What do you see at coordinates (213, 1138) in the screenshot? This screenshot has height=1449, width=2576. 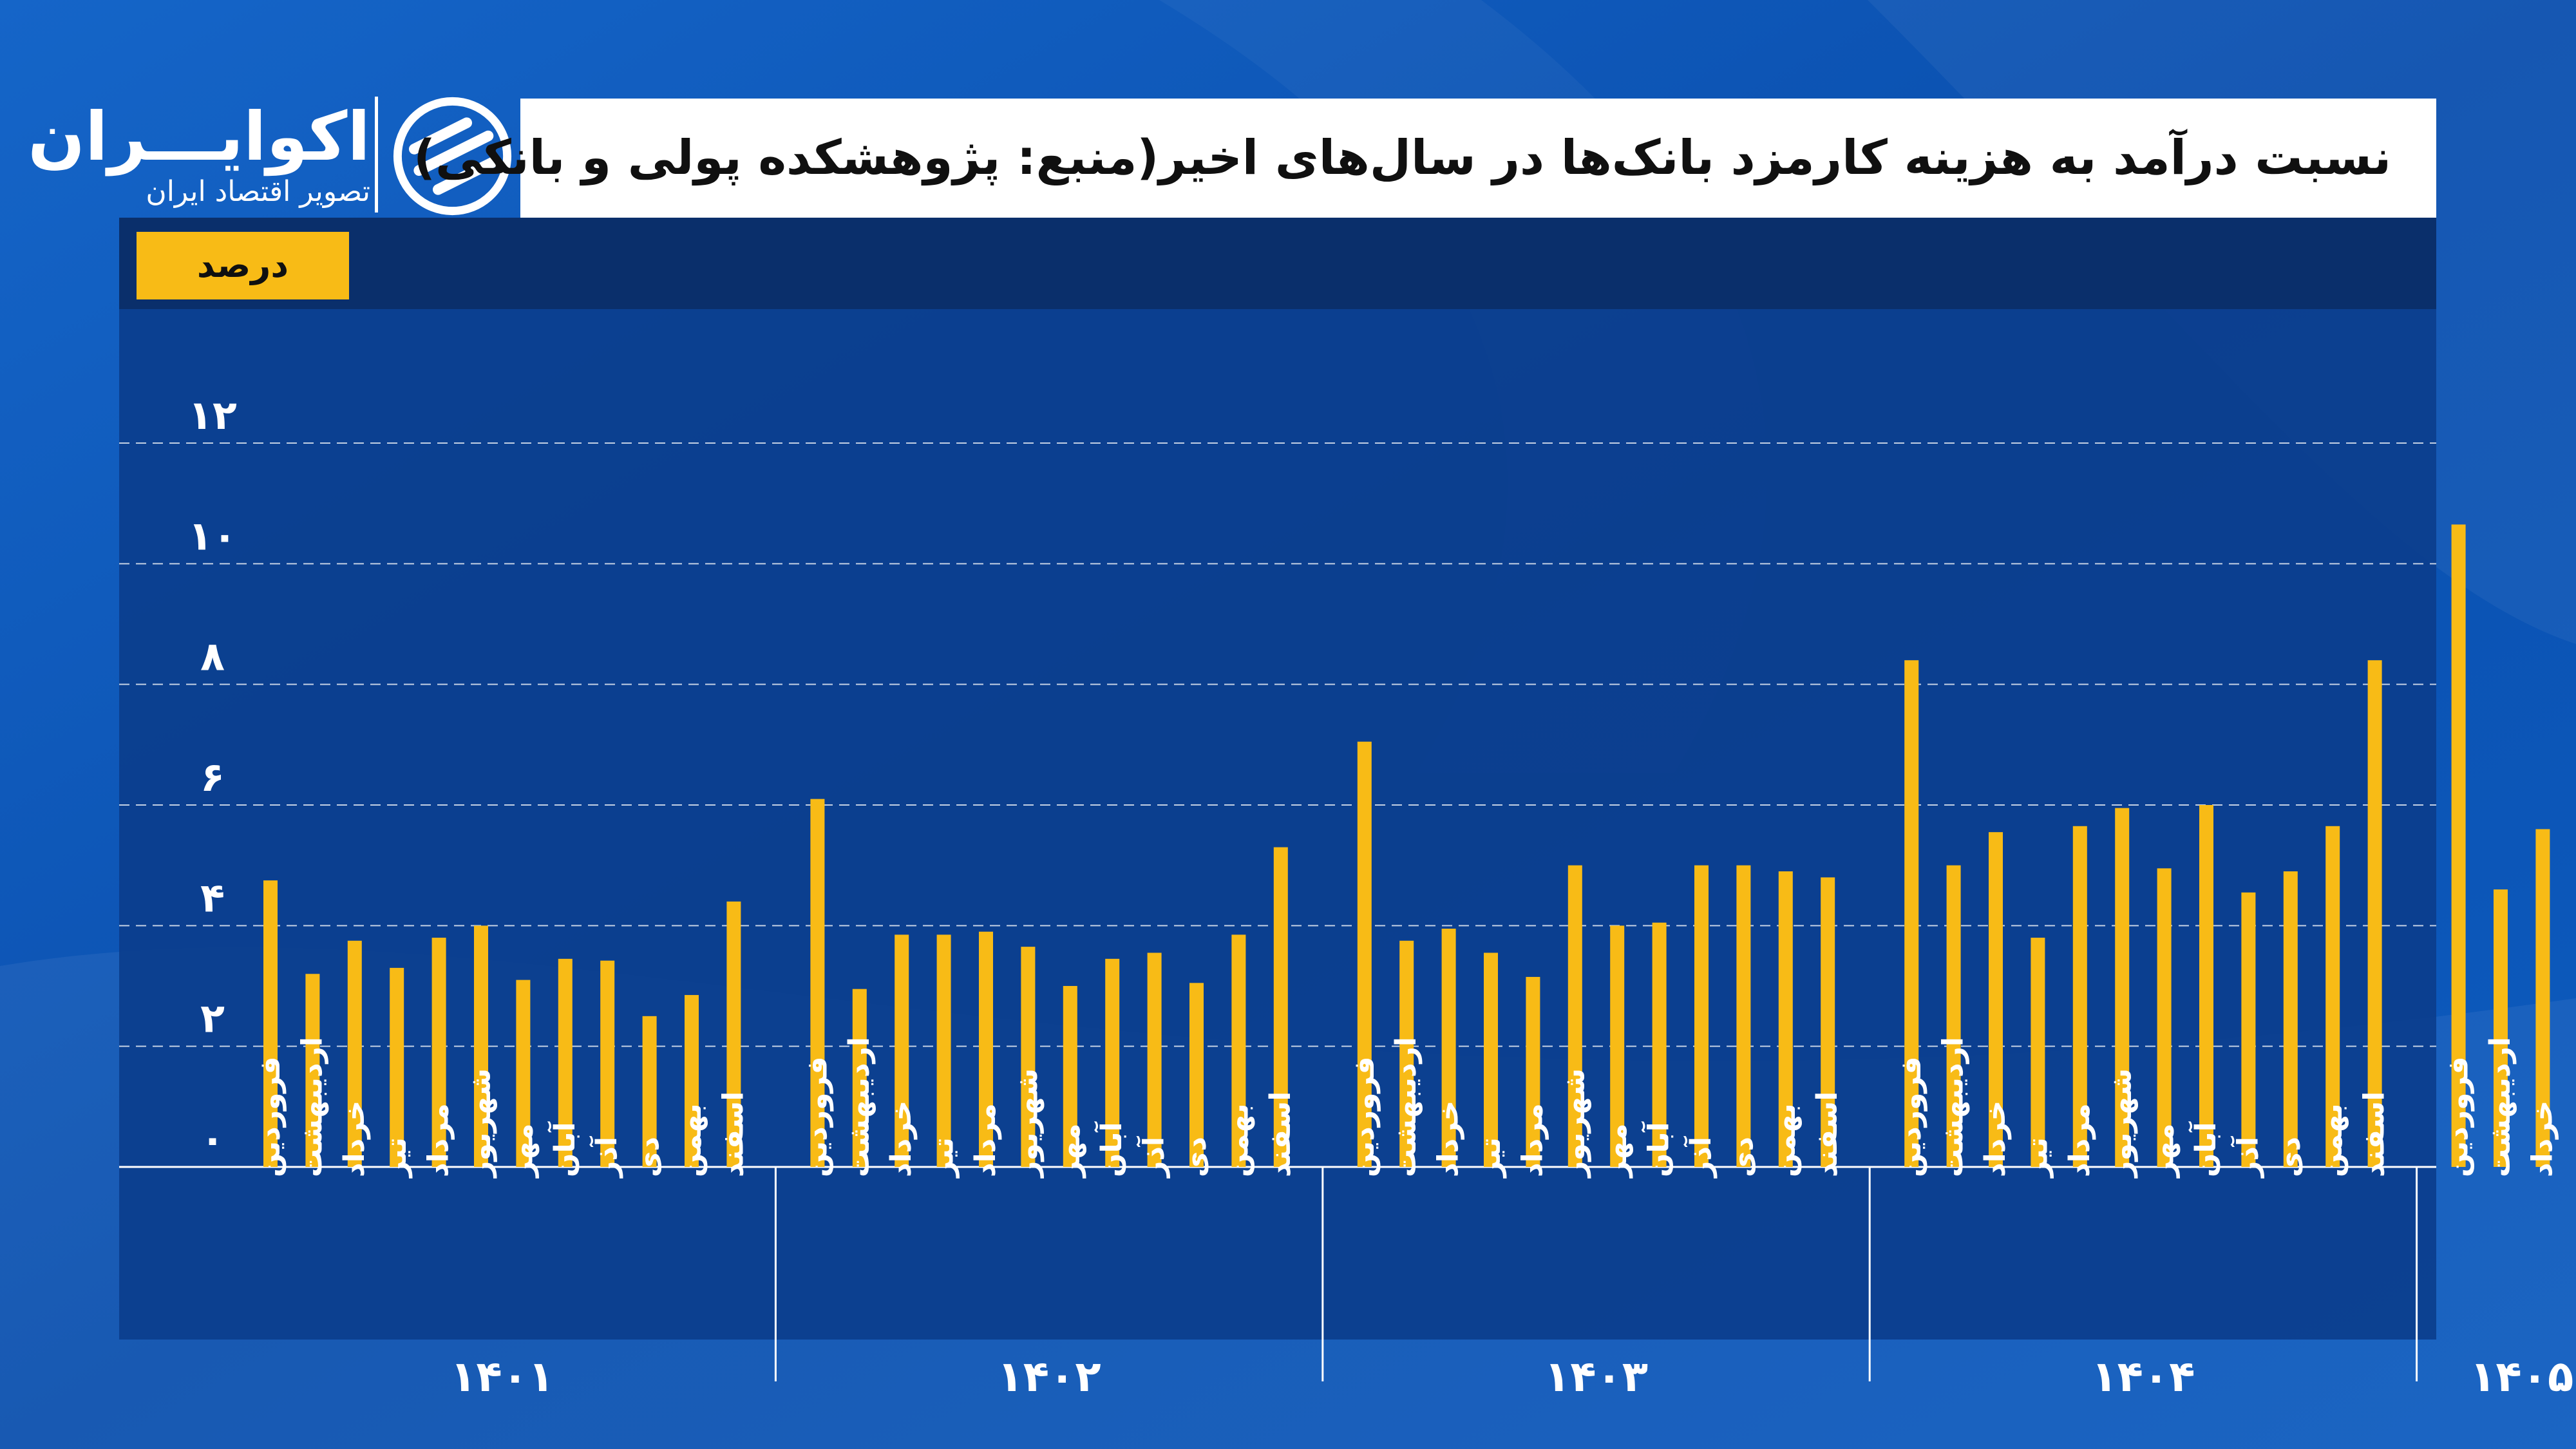 I see `y-tick-label: ۰` at bounding box center [213, 1138].